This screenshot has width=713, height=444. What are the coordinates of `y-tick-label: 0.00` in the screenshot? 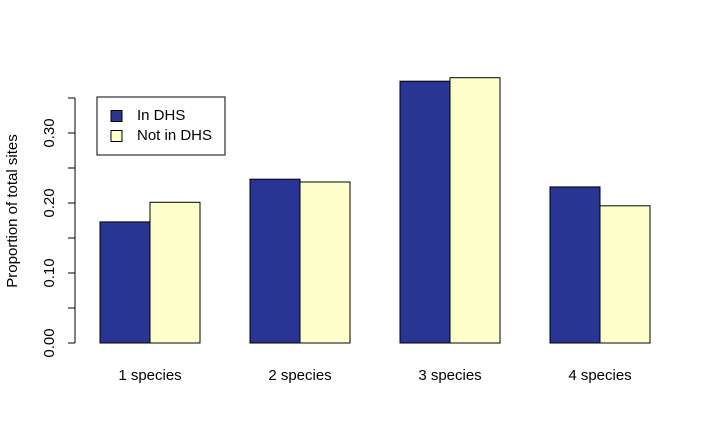 It's located at (49, 342).